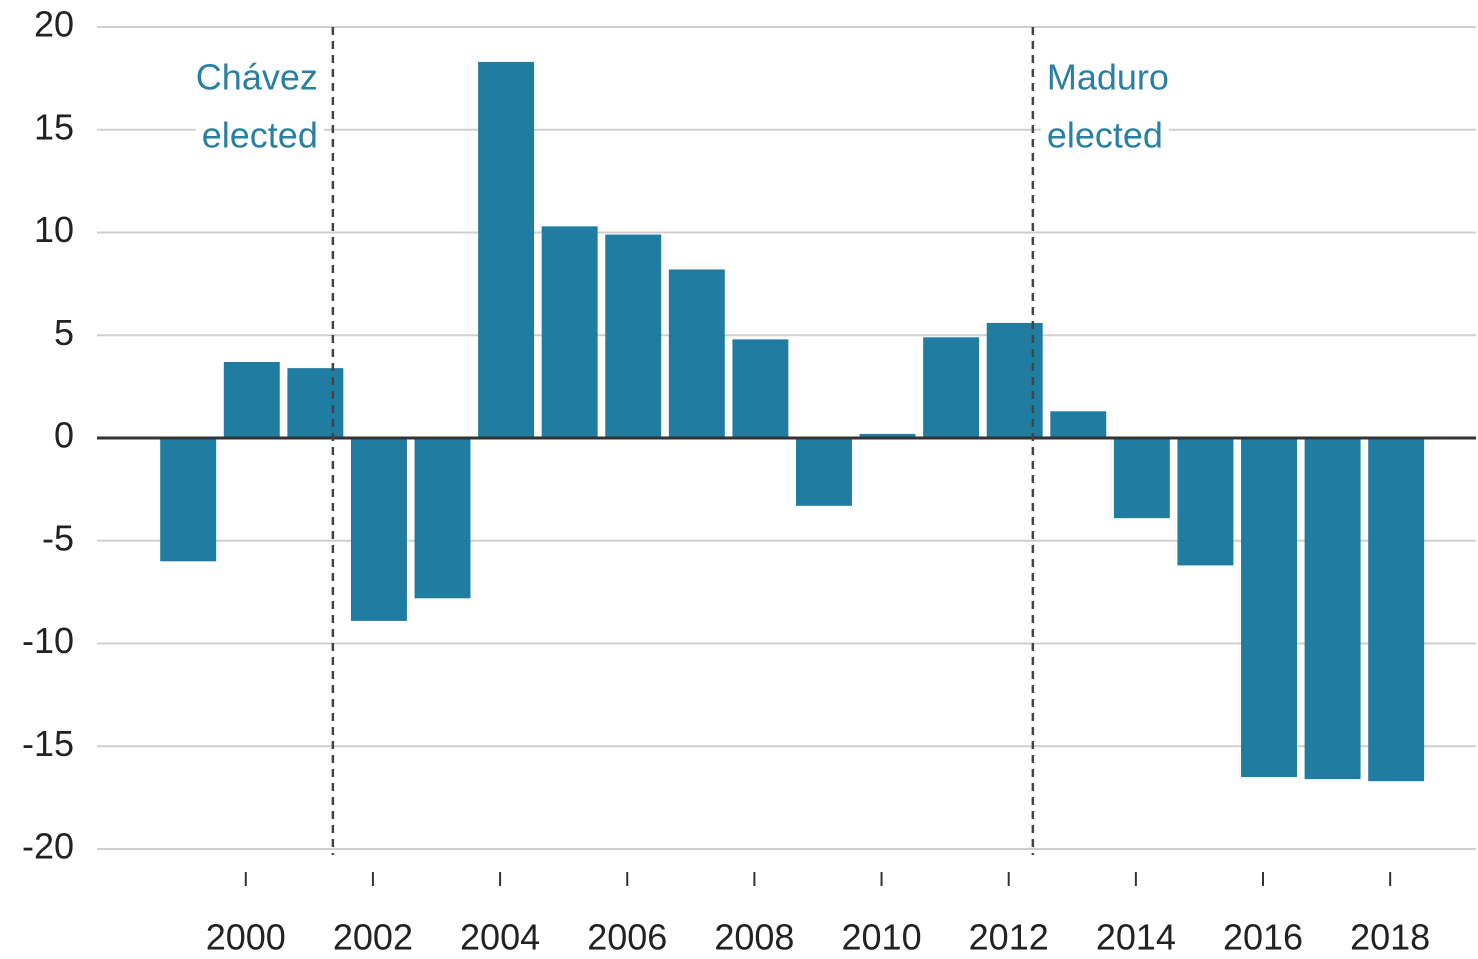 Image resolution: width=1478 pixels, height=959 pixels. What do you see at coordinates (1390, 937) in the screenshot?
I see `x-tick-label: 2018` at bounding box center [1390, 937].